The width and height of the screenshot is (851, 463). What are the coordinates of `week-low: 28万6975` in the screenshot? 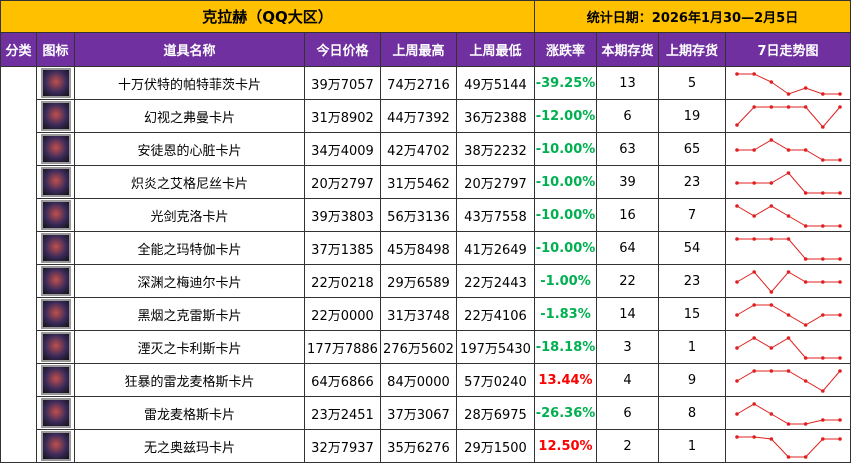 It's located at (496, 413).